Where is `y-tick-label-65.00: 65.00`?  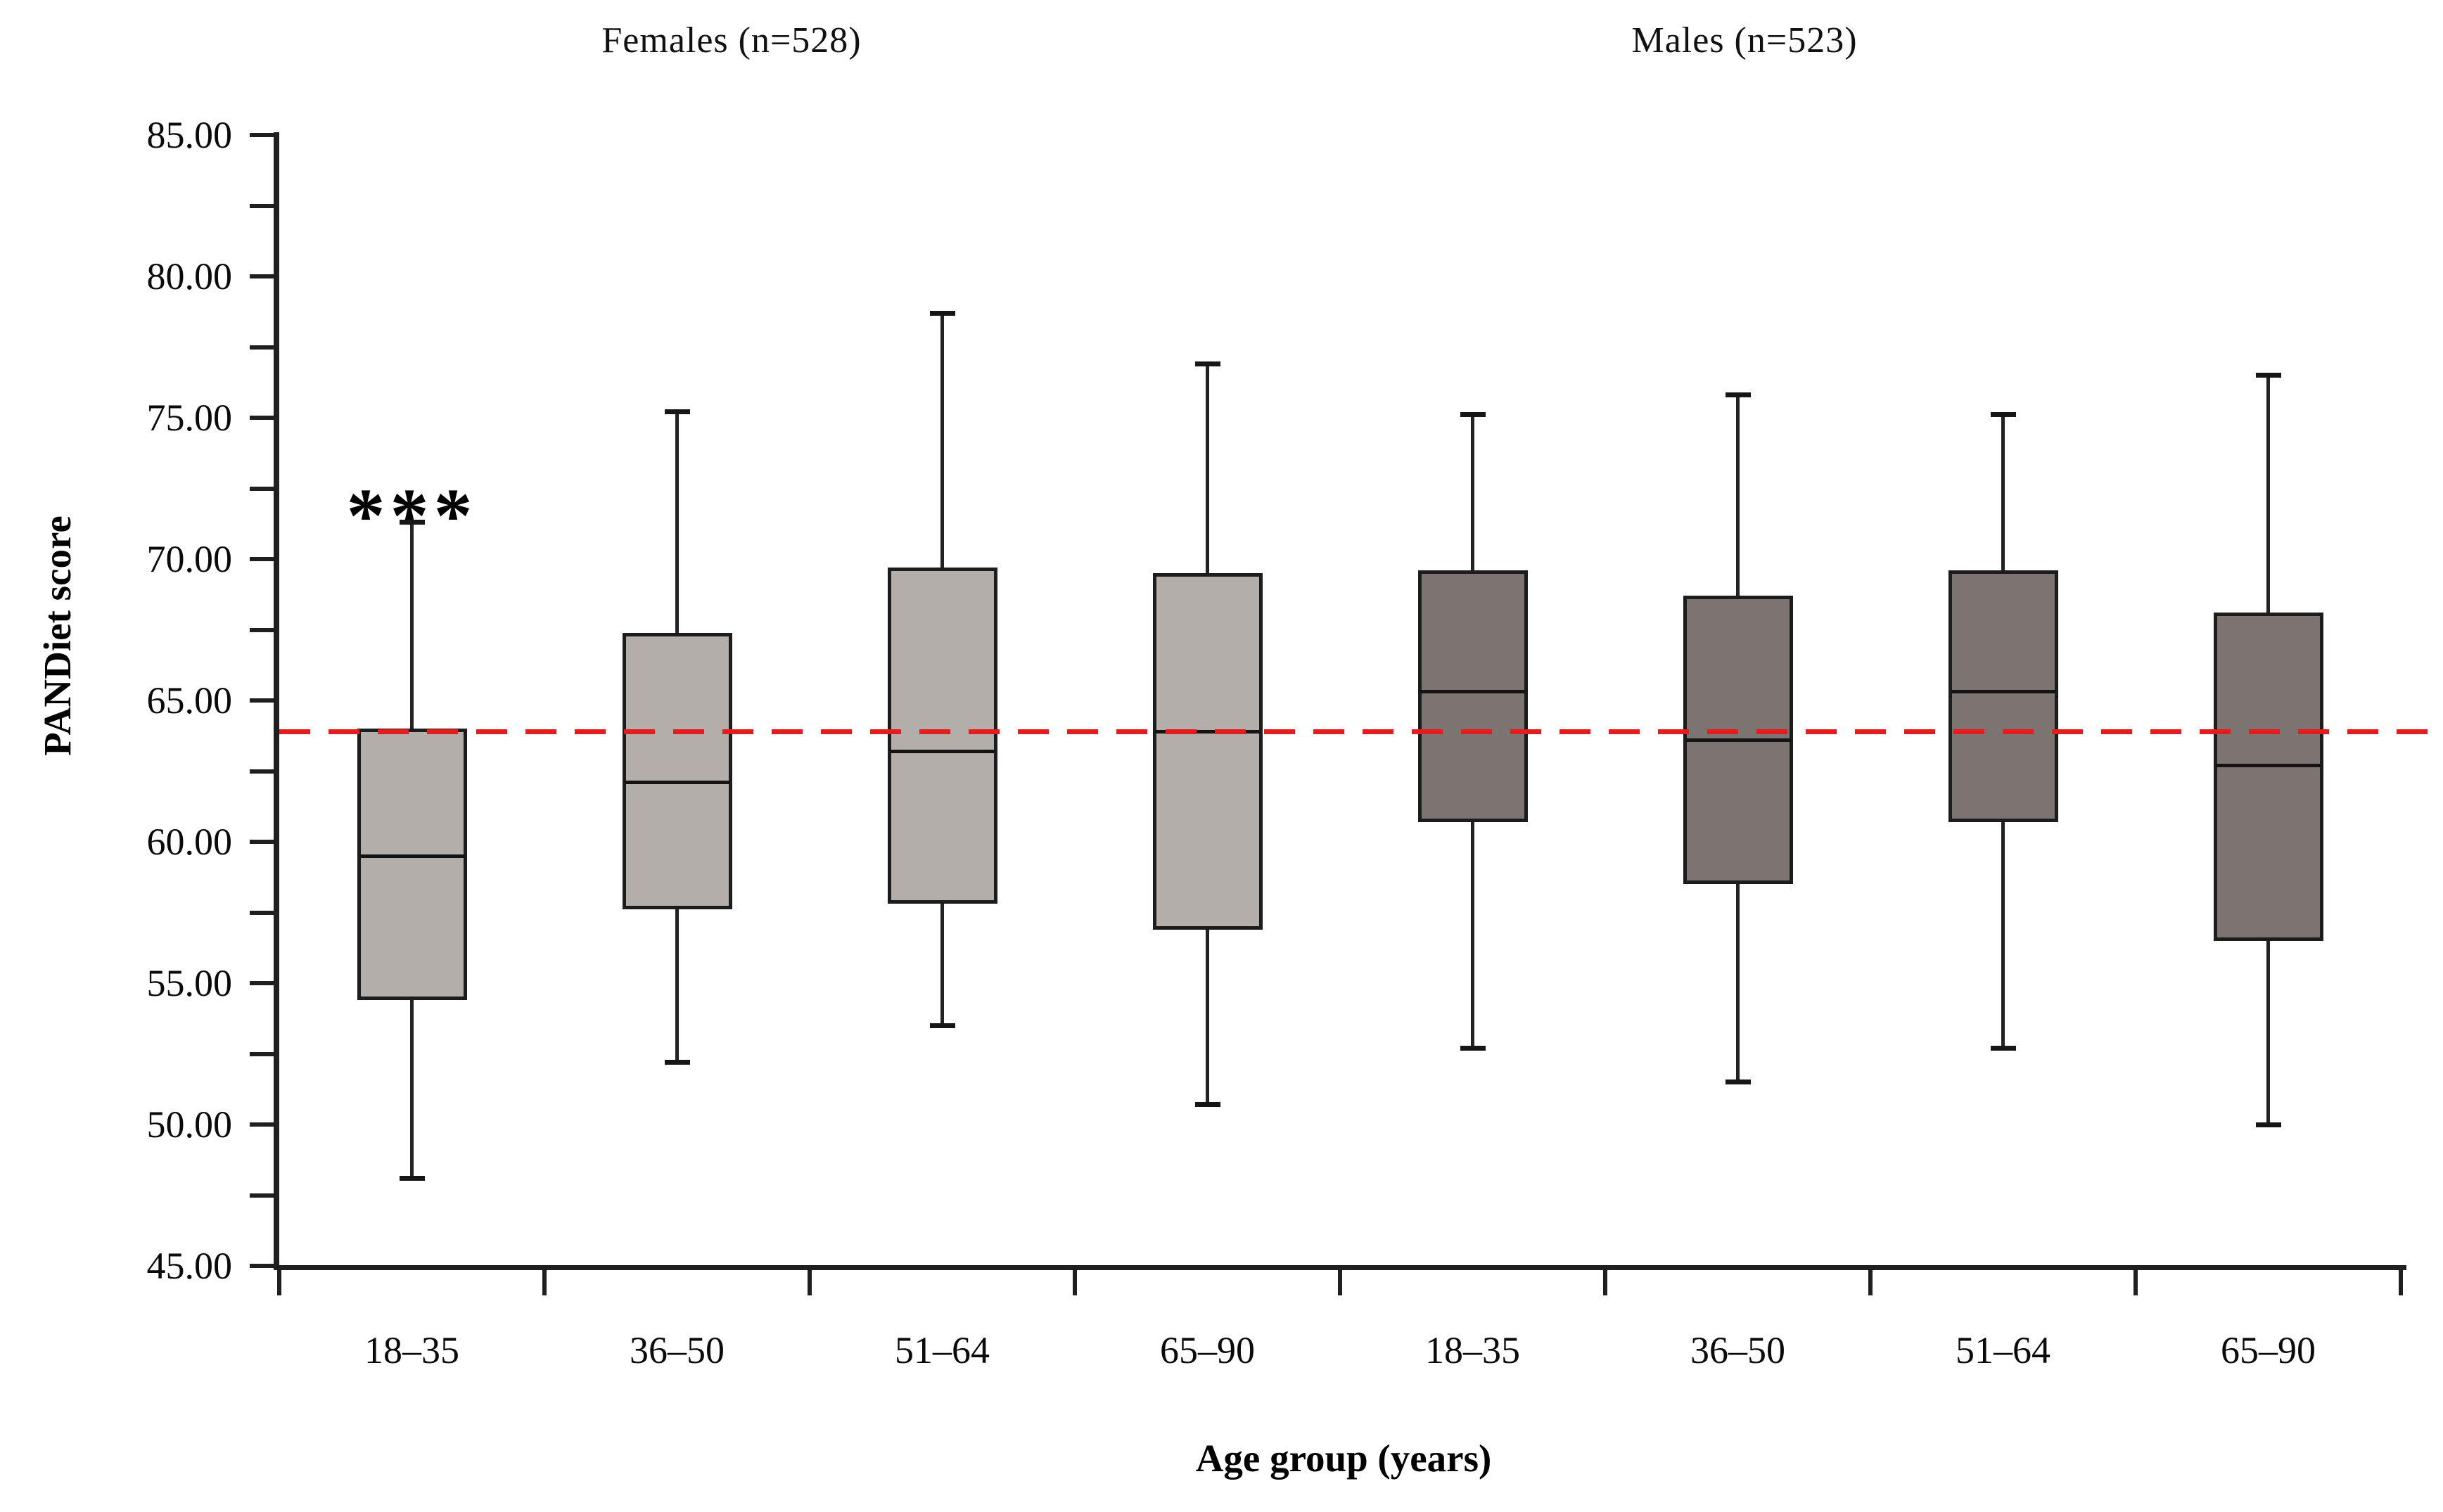 y-tick-label-65.00: 65.00 is located at coordinates (190, 700).